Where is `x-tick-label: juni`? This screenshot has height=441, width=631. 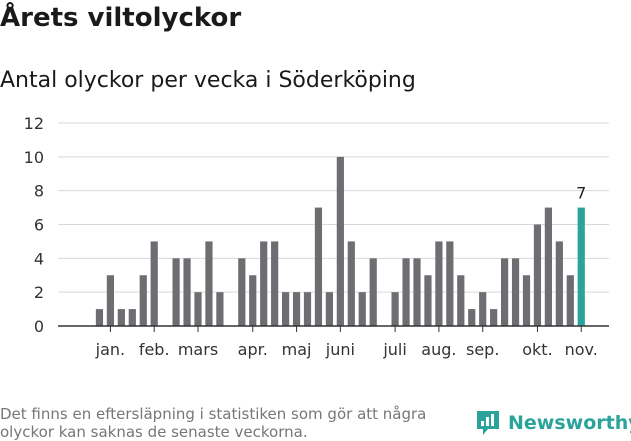
x-tick-label: juni is located at coordinates (340, 349).